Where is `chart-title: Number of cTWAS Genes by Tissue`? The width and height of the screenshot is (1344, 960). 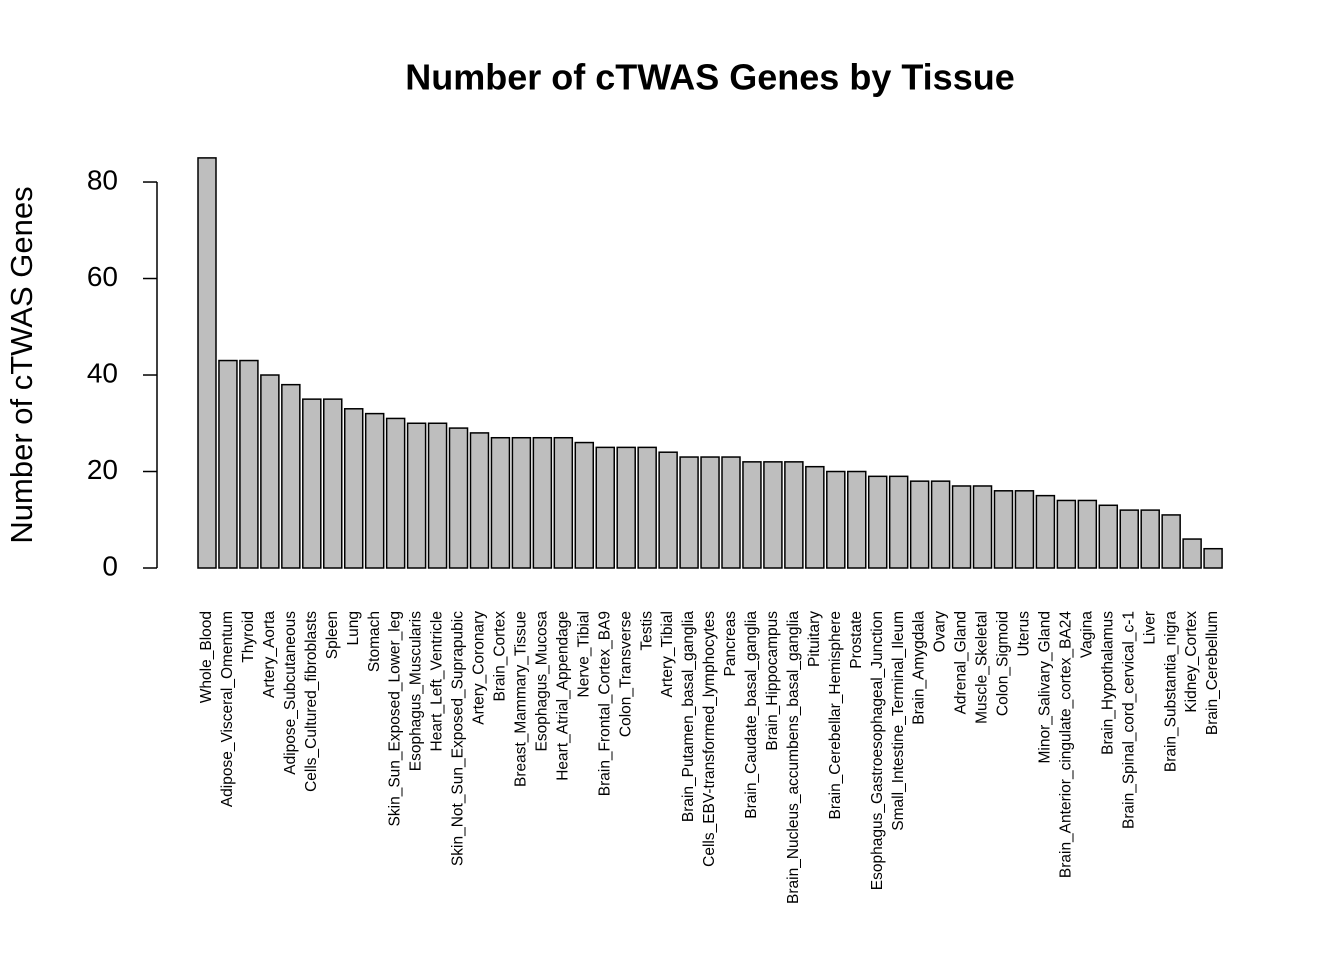 chart-title: Number of cTWAS Genes by Tissue is located at coordinates (710, 77).